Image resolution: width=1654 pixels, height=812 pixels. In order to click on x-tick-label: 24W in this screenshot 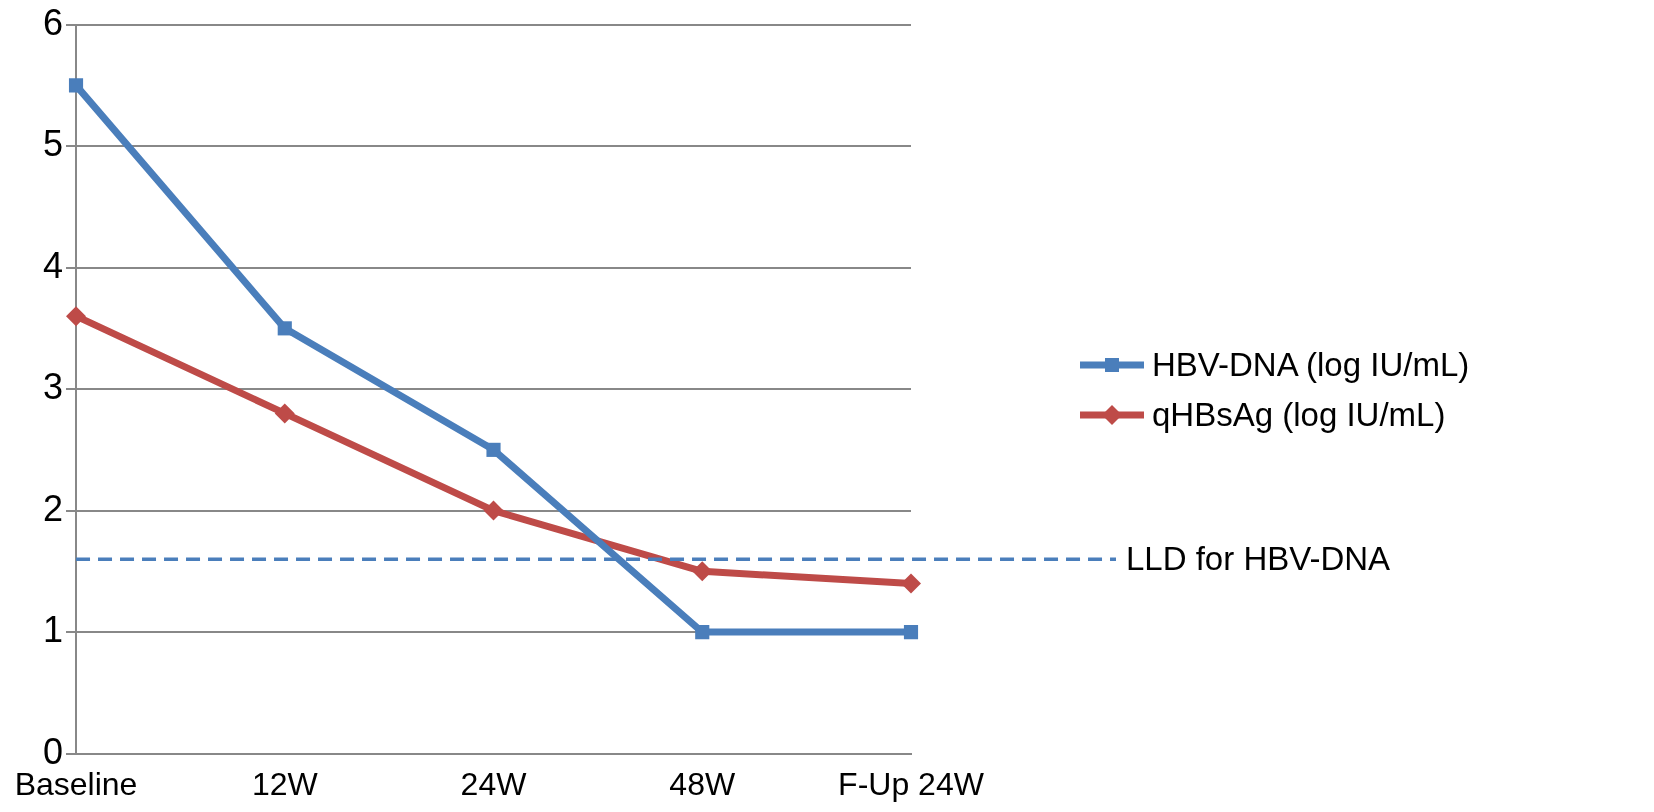, I will do `click(494, 783)`.